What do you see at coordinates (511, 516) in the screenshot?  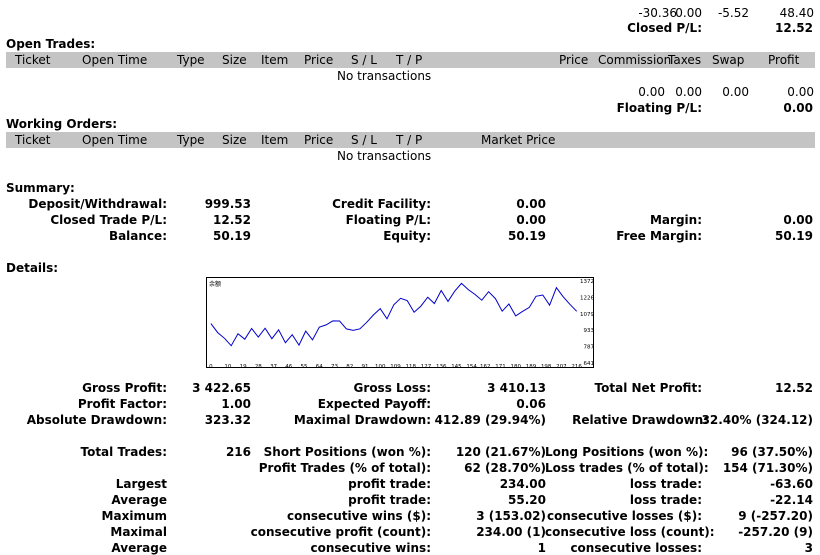 I see `max-consecutive-wins-value: 3 (153.02)` at bounding box center [511, 516].